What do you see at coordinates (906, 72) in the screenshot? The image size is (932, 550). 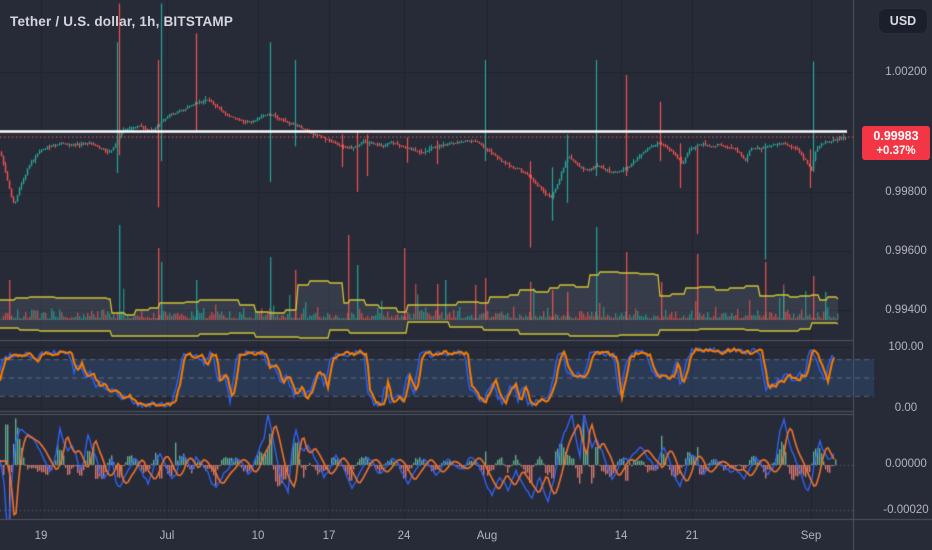 I see `price-axis-tick: 1.00200` at bounding box center [906, 72].